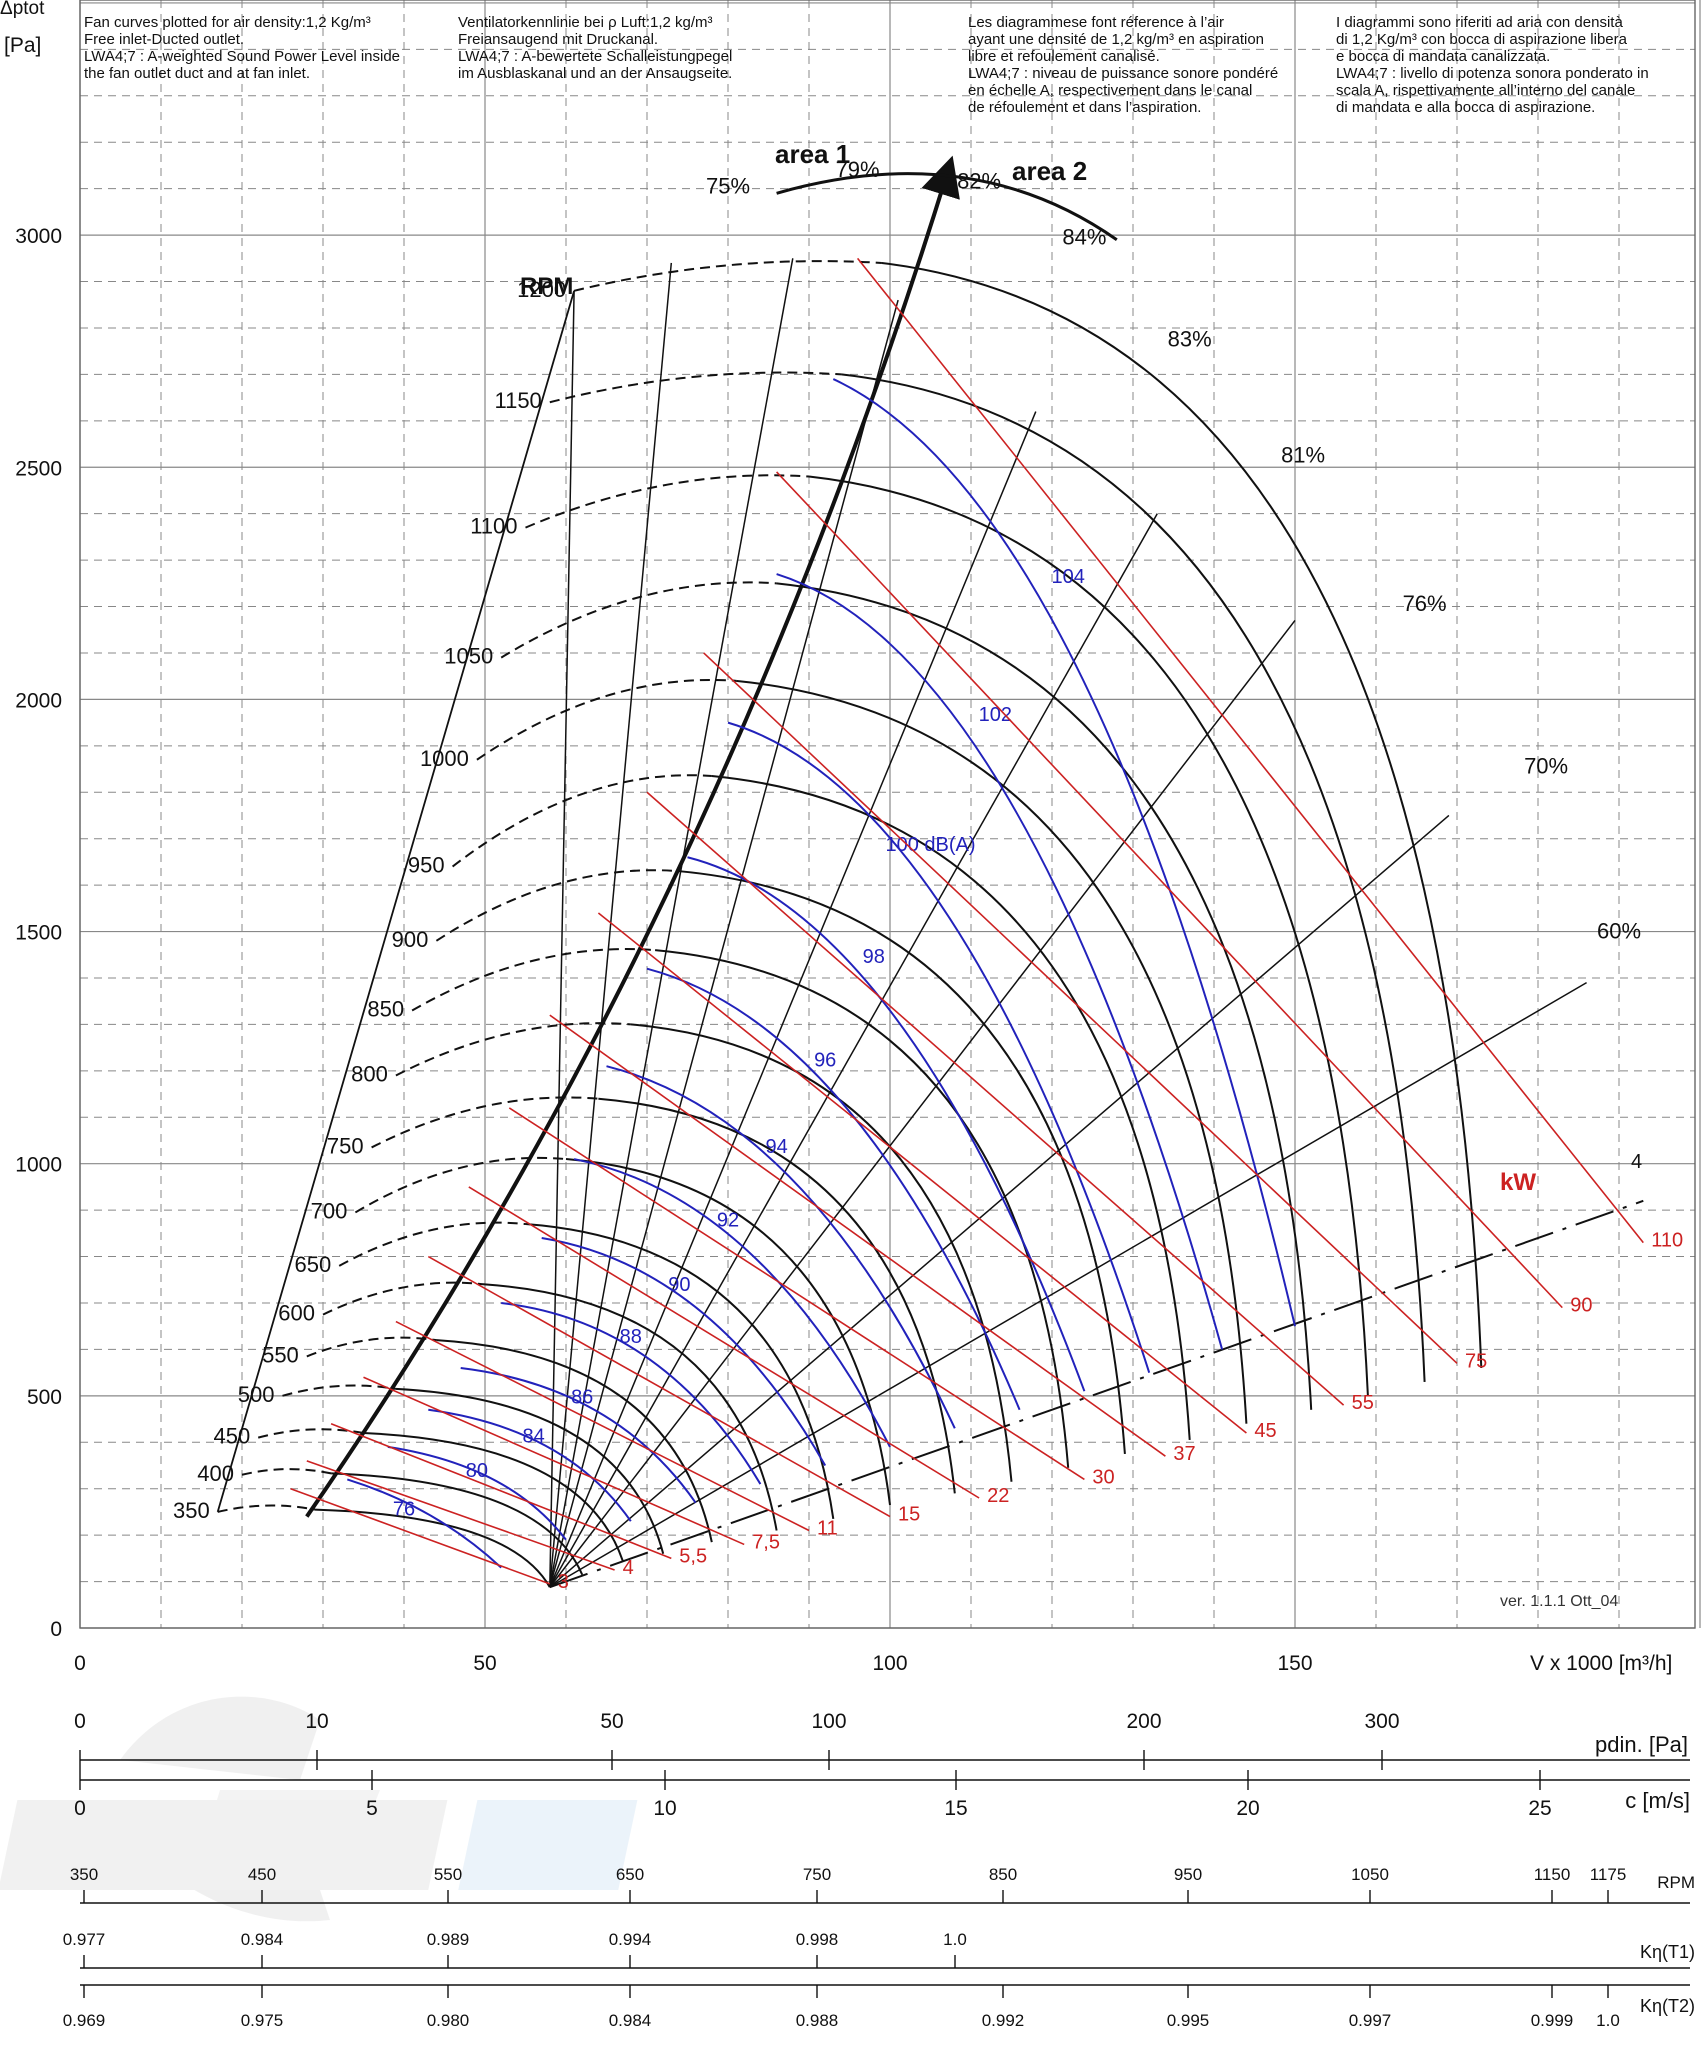 The image size is (1707, 2066). Describe the element at coordinates (1190, 339) in the screenshot. I see `efficiency-label: 83%` at that location.